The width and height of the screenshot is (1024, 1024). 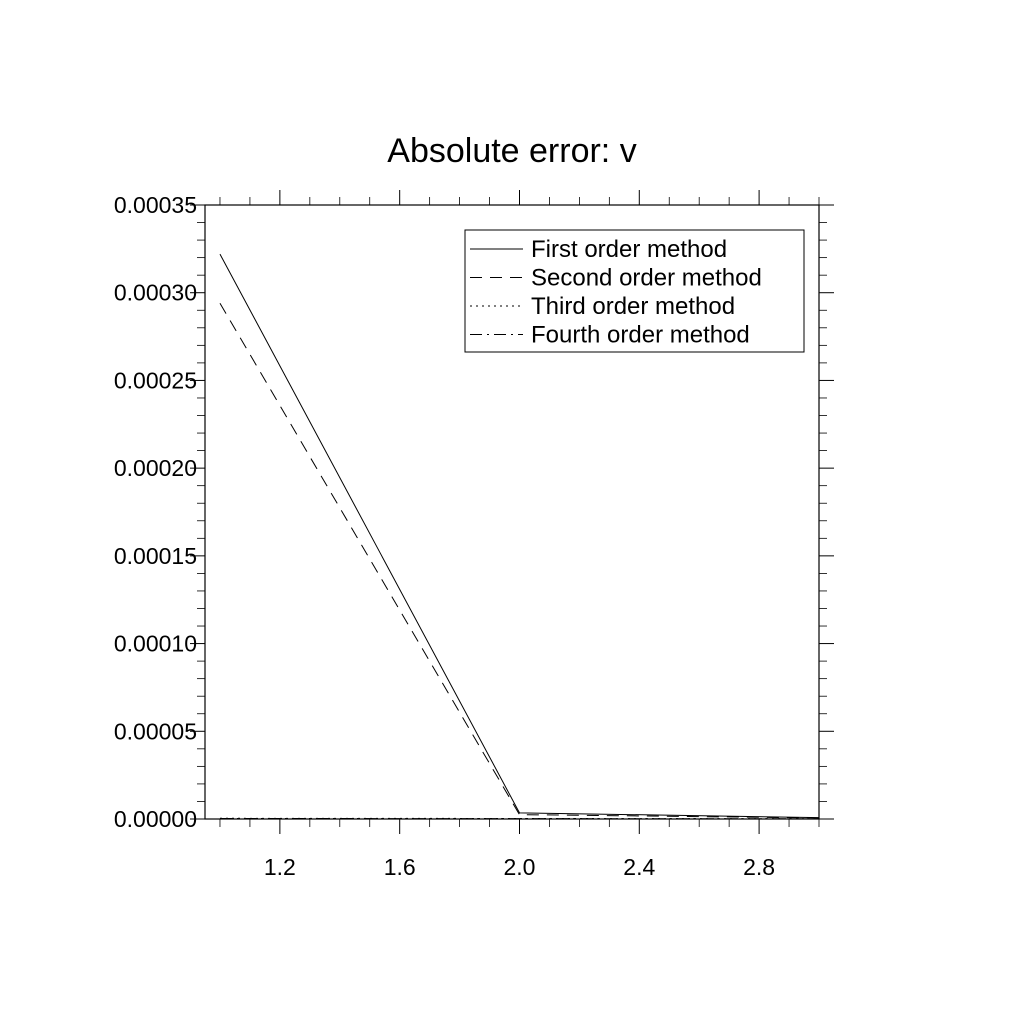 I want to click on y-tick-label: 0.00030, so click(x=155, y=293).